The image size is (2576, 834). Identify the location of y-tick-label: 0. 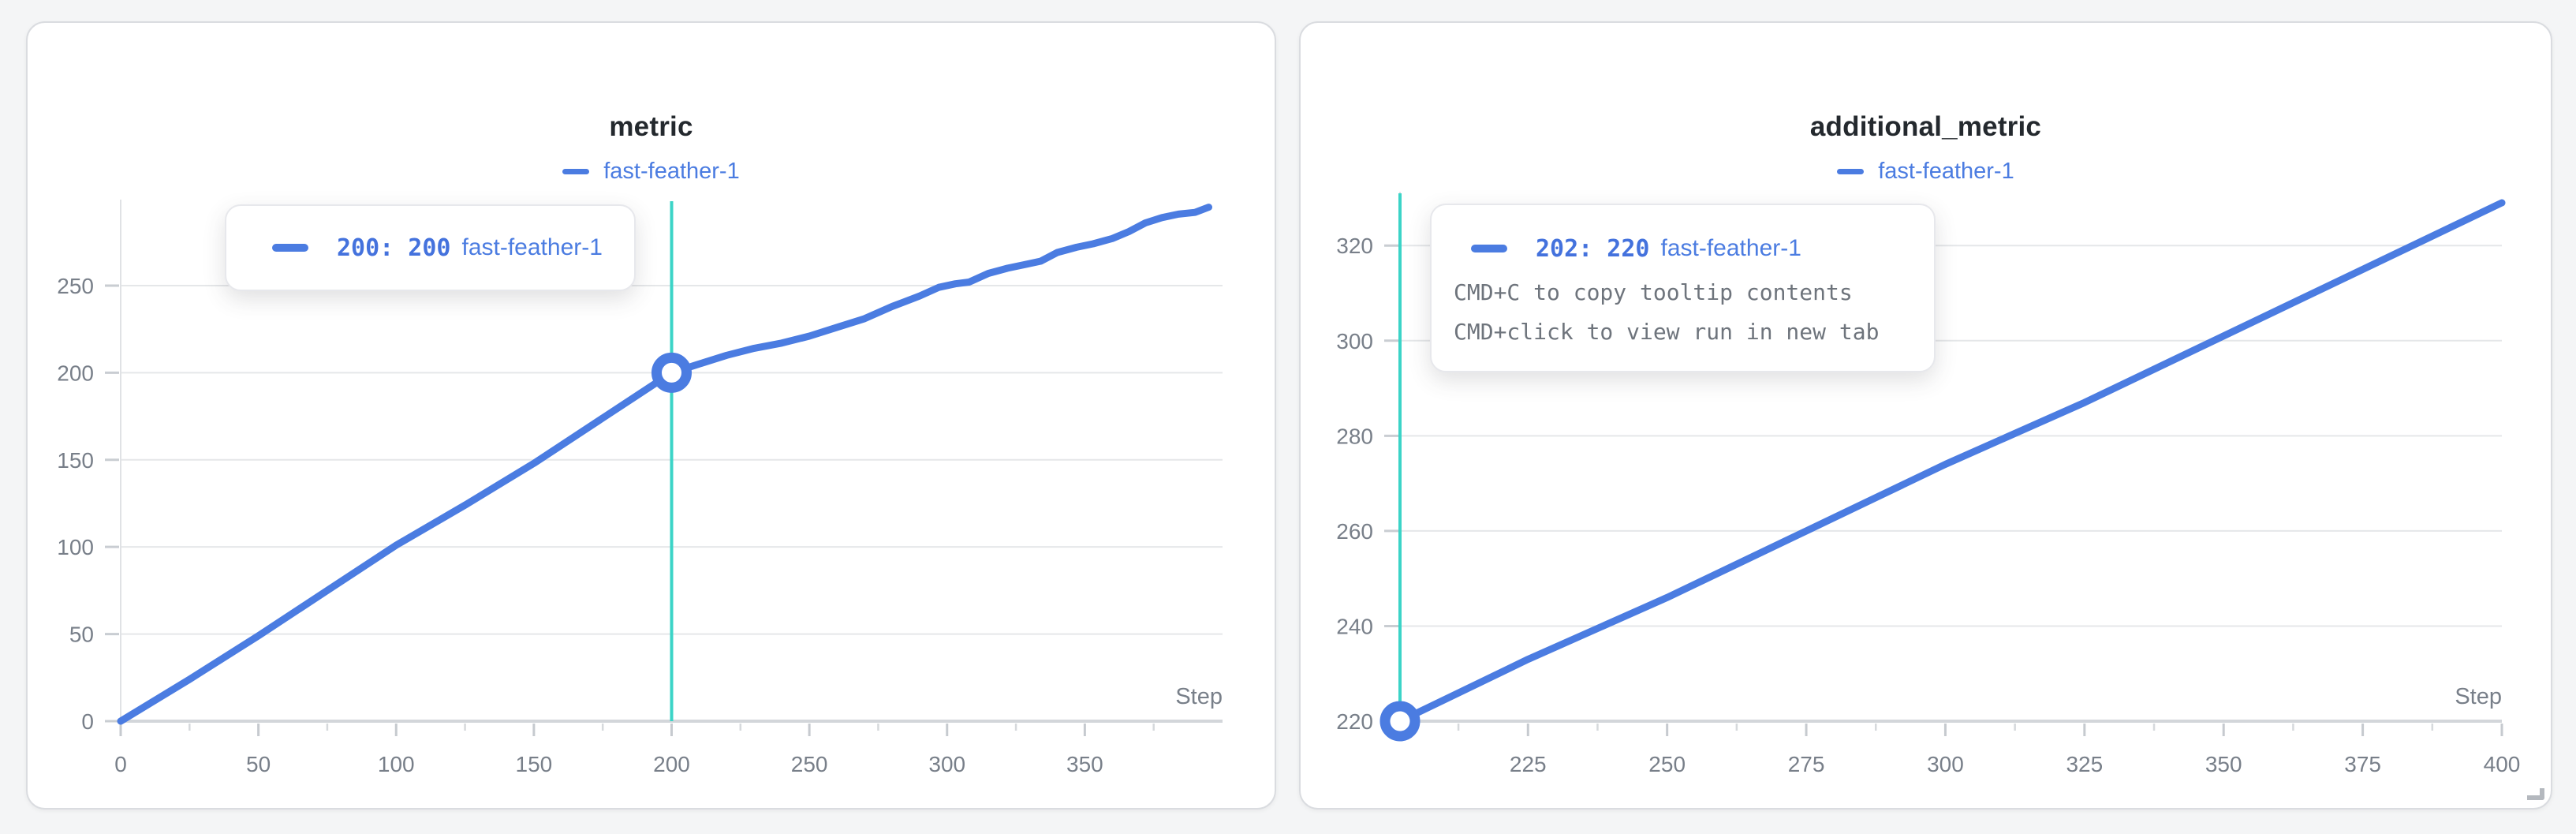
(87, 721).